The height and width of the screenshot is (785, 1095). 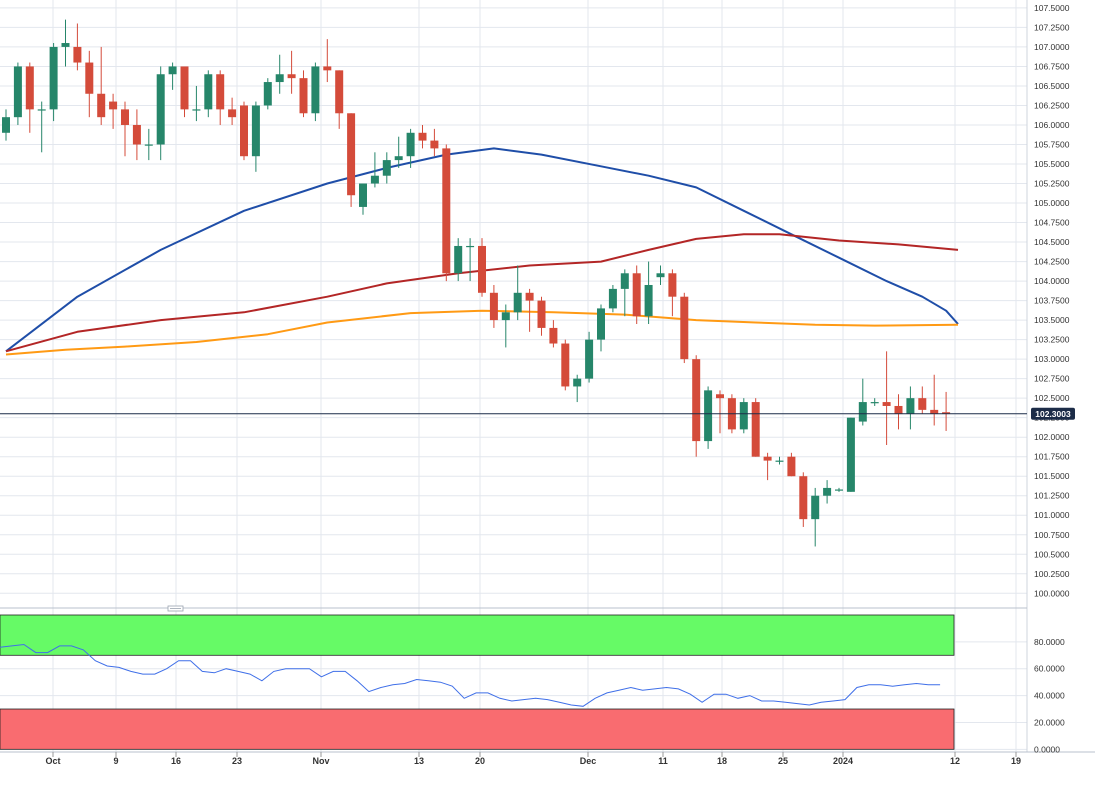 I want to click on oversold-band, so click(x=477, y=729).